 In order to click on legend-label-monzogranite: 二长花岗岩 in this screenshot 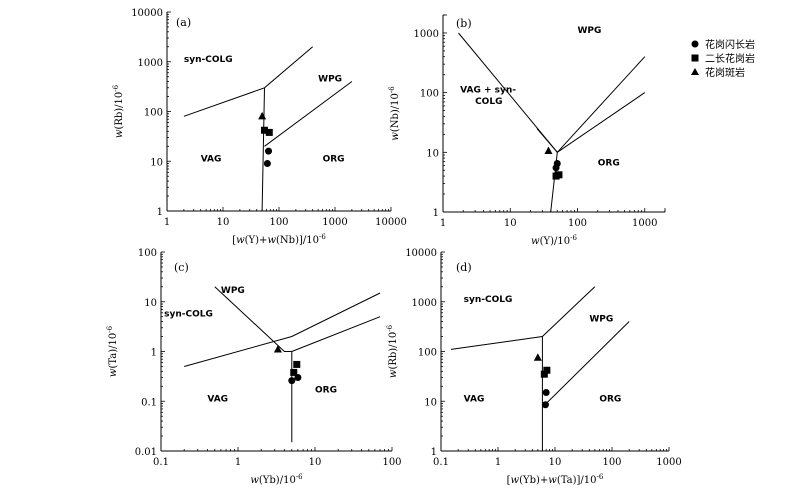, I will do `click(730, 58)`.